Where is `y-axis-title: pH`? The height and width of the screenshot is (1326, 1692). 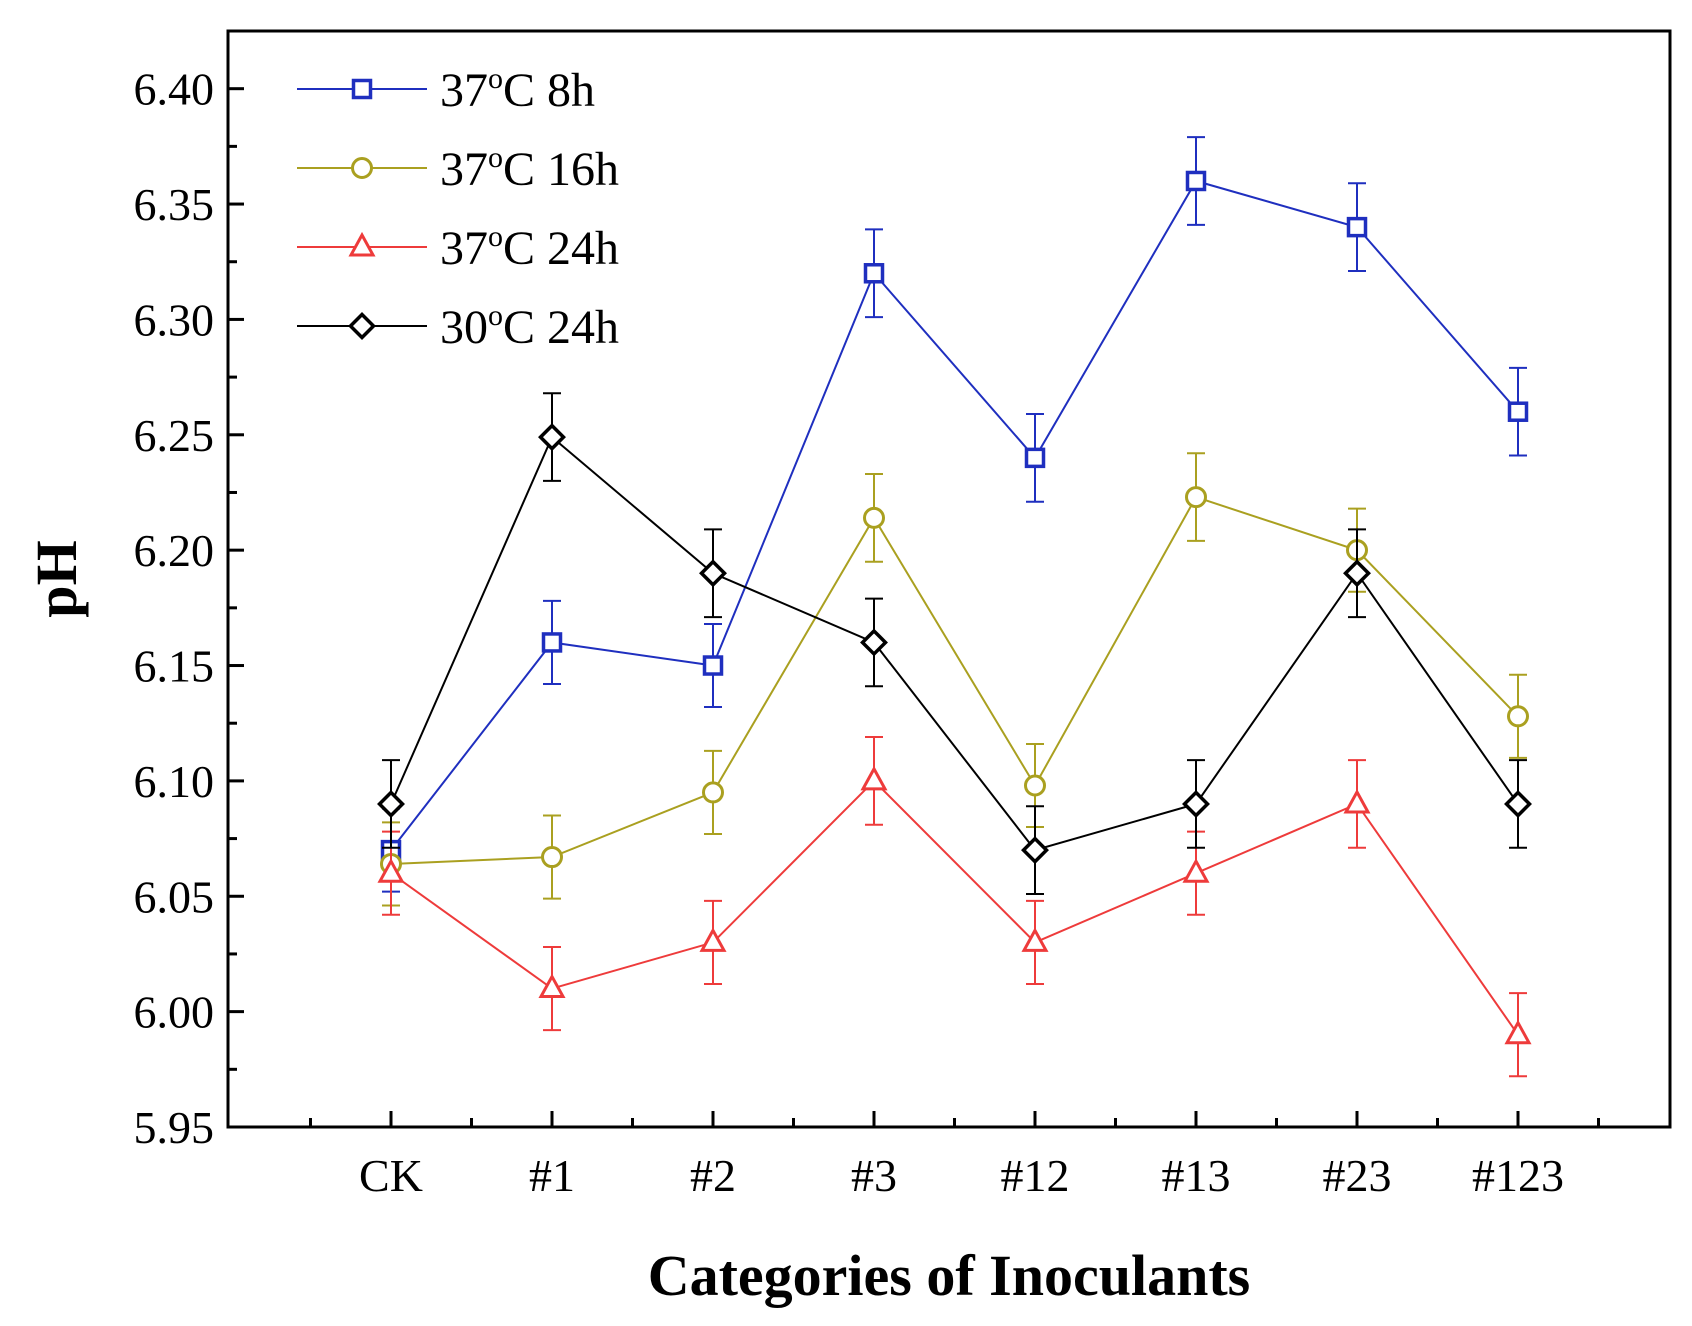 y-axis-title: pH is located at coordinates (56, 578).